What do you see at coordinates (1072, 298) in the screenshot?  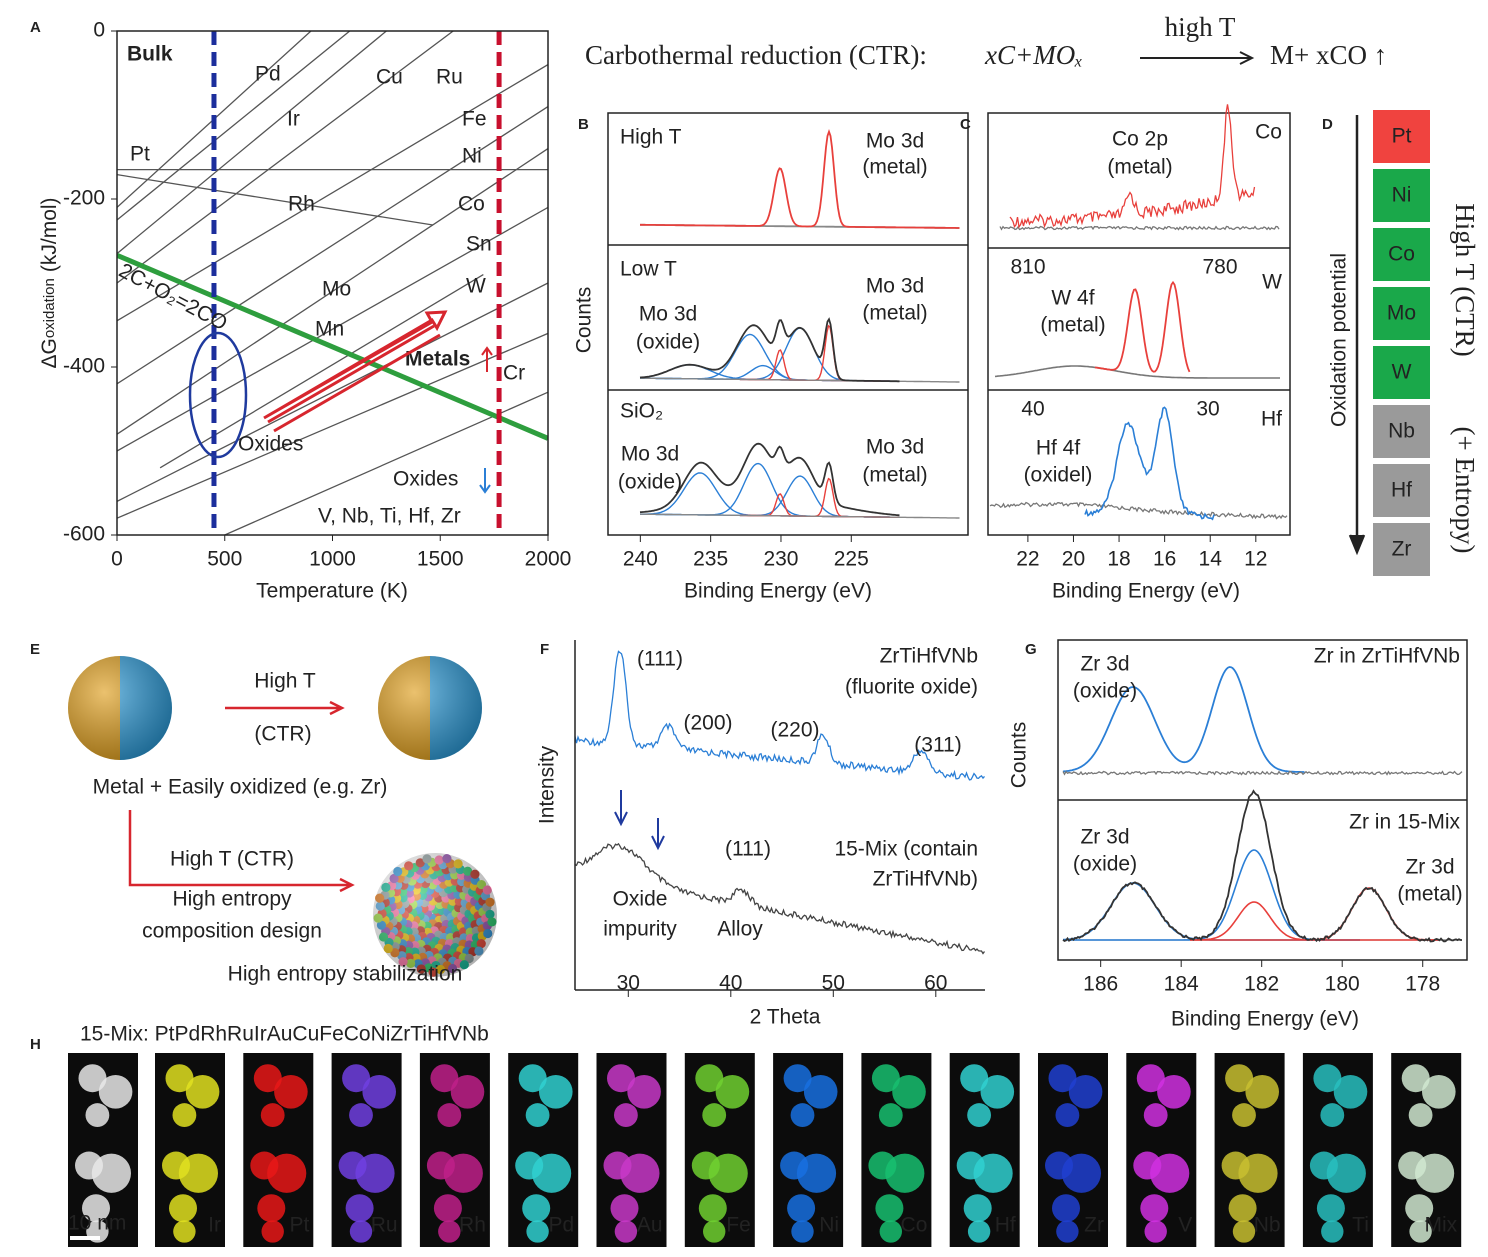 I see `annotation: W 4f` at bounding box center [1072, 298].